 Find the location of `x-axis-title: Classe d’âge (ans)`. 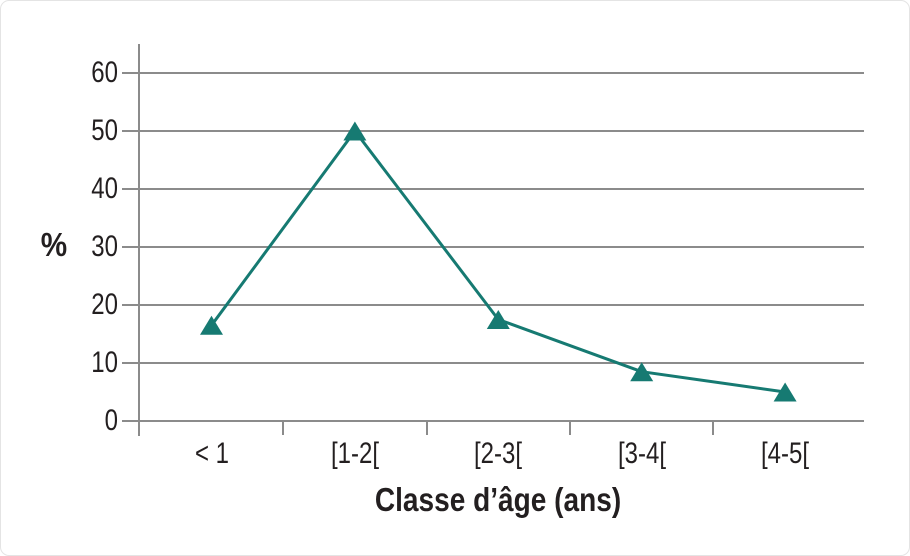

x-axis-title: Classe d’âge (ans) is located at coordinates (498, 499).